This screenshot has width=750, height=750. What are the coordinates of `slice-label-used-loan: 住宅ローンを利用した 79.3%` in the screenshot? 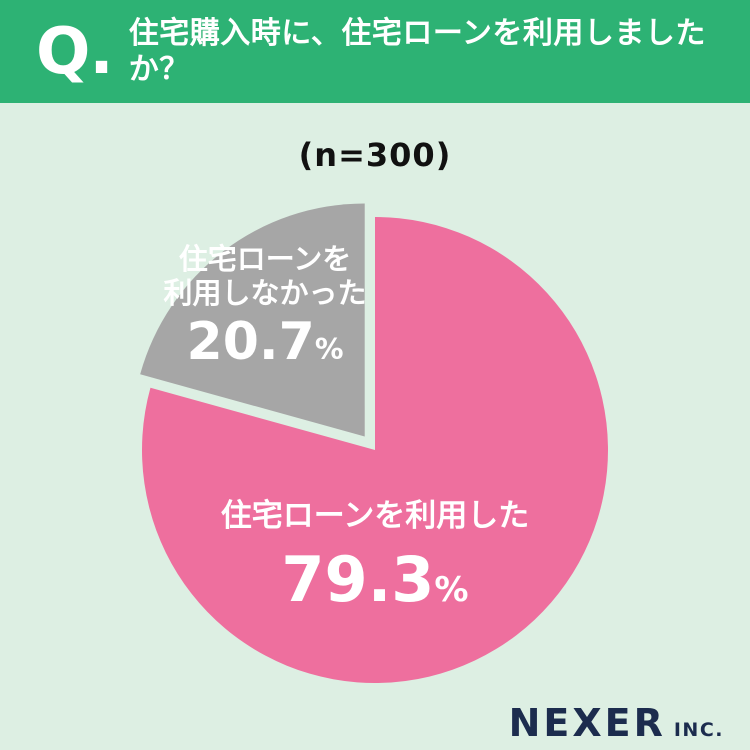 It's located at (375, 554).